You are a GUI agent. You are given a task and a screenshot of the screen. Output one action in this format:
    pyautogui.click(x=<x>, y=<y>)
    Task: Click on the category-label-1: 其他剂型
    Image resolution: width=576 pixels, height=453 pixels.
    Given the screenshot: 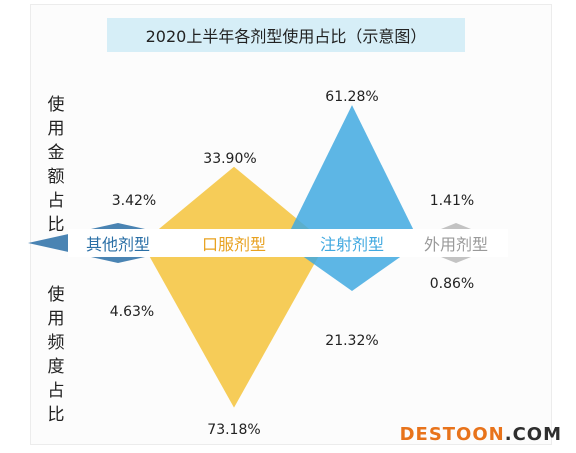 What is the action you would take?
    pyautogui.click(x=118, y=244)
    